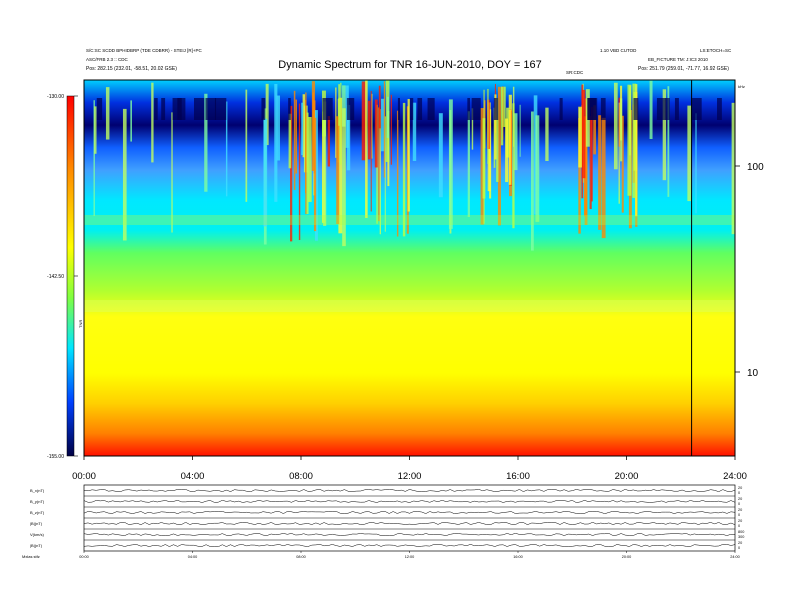 This screenshot has width=792, height=612. What do you see at coordinates (518, 557) in the screenshot?
I see `panel-x-tick-label: 16:00` at bounding box center [518, 557].